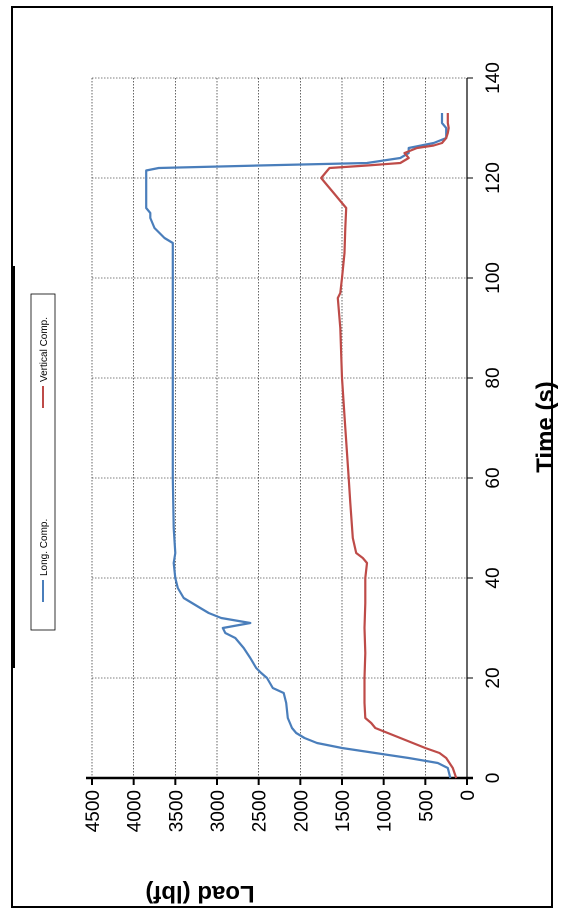  I want to click on tick-label-load: 500, so click(426, 806).